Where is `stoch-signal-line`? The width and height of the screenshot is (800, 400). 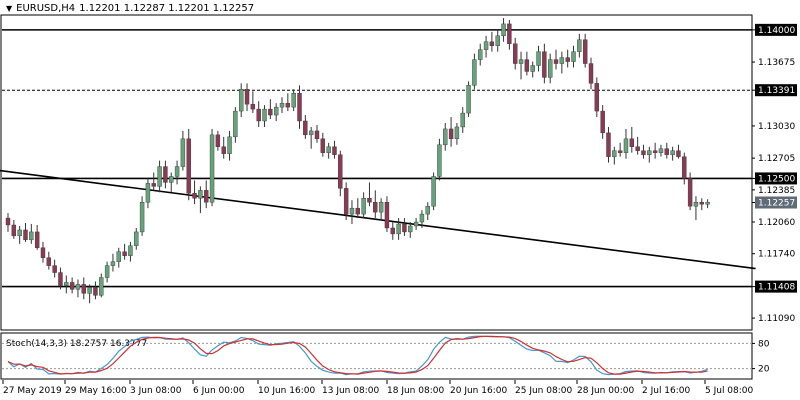
stoch-signal-line is located at coordinates (357, 355).